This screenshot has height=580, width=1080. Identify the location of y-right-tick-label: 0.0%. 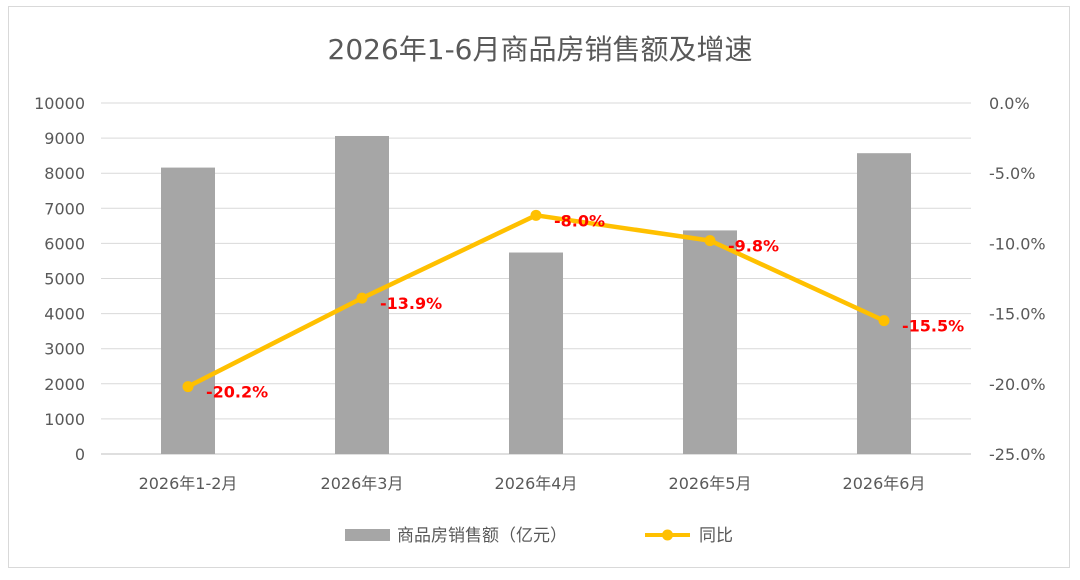
(1009, 103).